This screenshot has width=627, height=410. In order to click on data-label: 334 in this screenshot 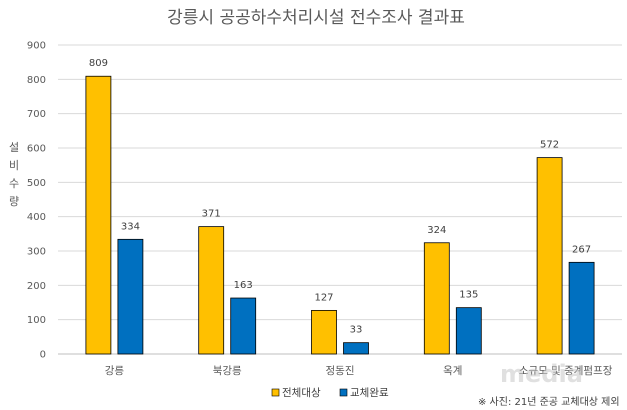, I will do `click(130, 226)`.